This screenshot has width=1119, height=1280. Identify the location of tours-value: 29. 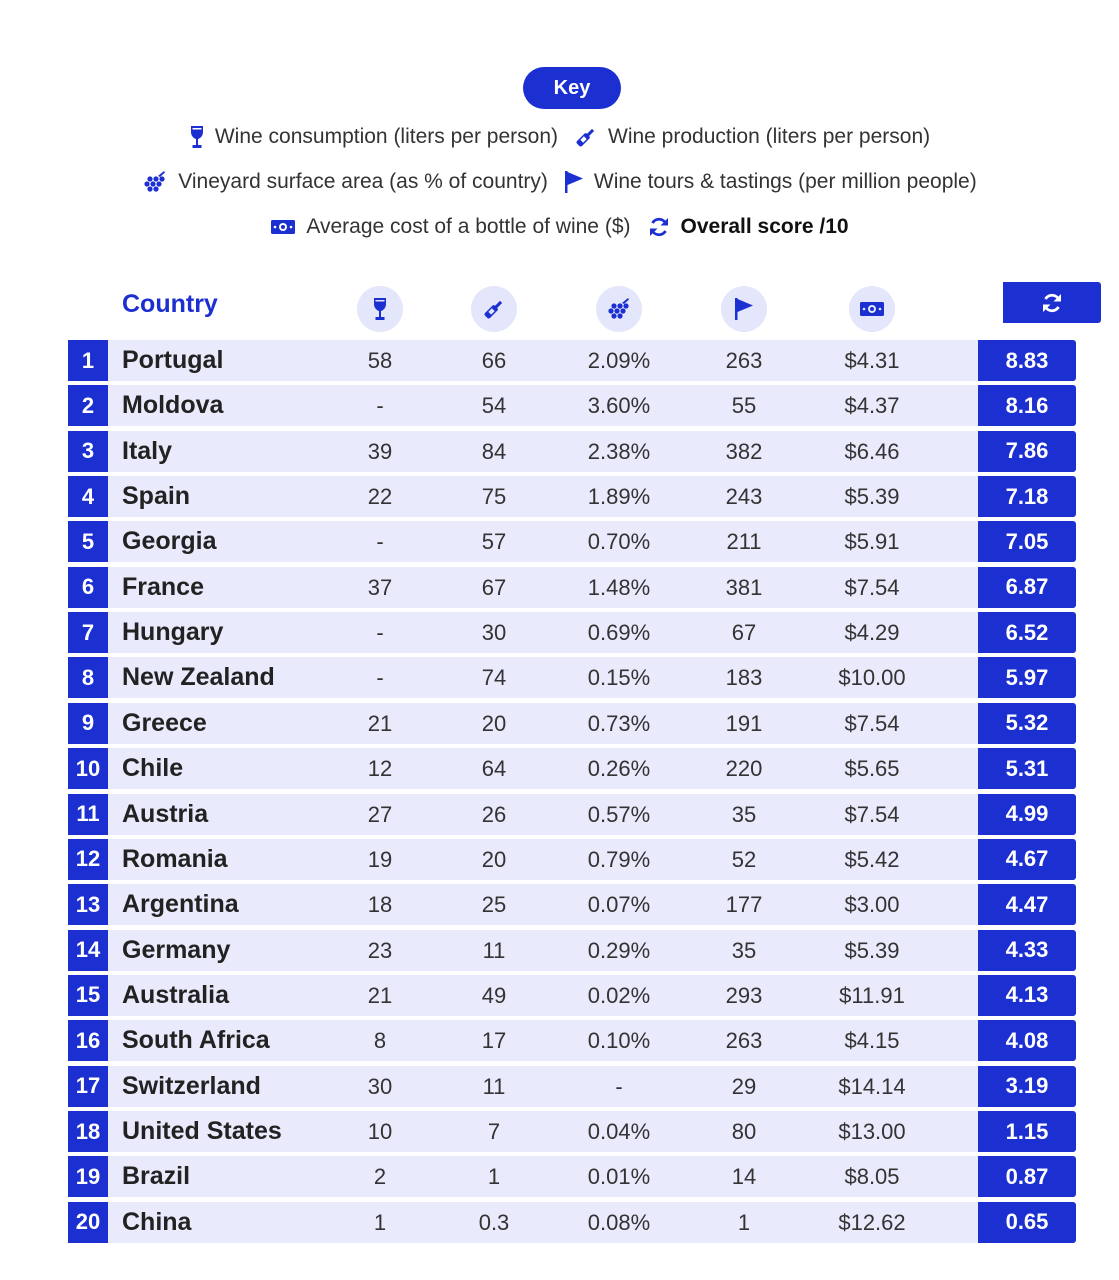
(744, 1086).